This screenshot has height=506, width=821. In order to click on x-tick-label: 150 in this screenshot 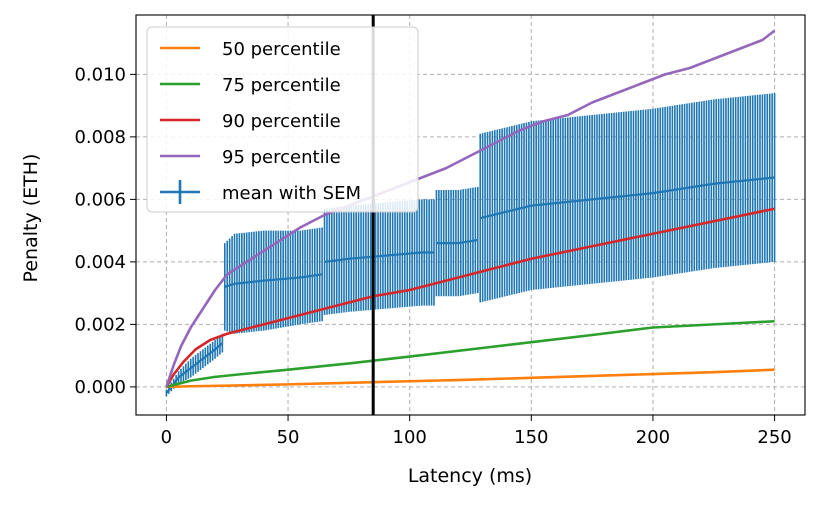, I will do `click(531, 437)`.